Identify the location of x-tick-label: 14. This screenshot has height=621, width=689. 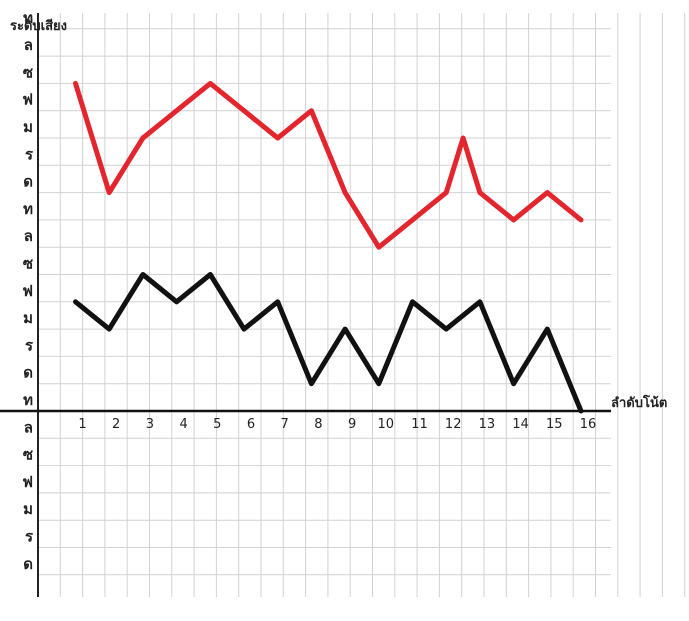
(520, 424).